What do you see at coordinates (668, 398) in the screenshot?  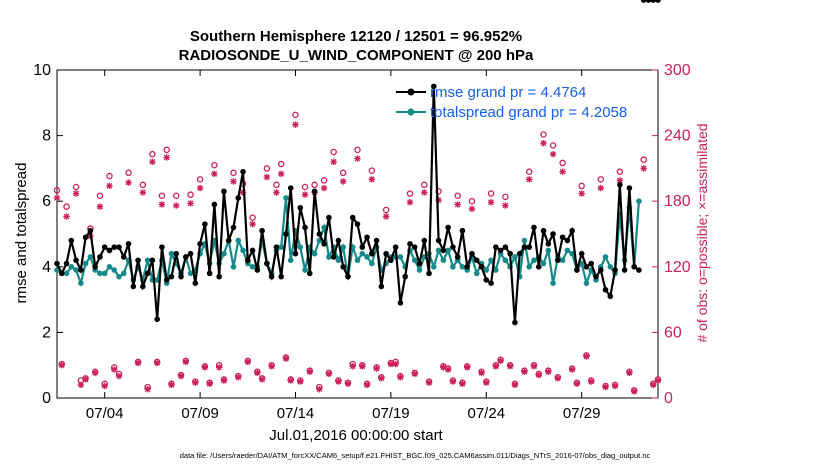 I see `right-y-tick-label: 0` at bounding box center [668, 398].